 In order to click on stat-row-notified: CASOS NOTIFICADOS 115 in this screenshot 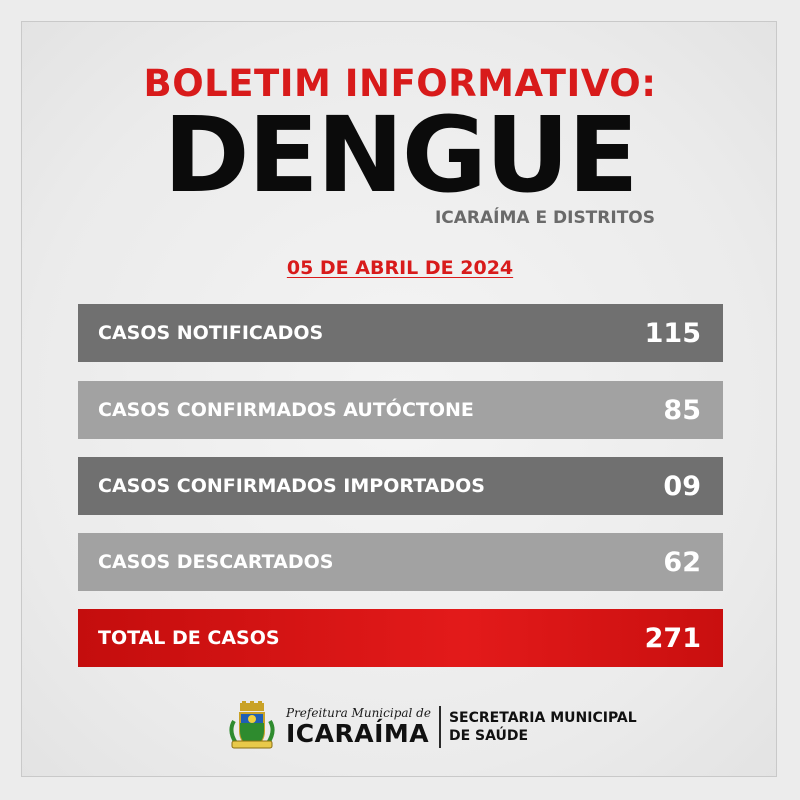, I will do `click(400, 333)`.